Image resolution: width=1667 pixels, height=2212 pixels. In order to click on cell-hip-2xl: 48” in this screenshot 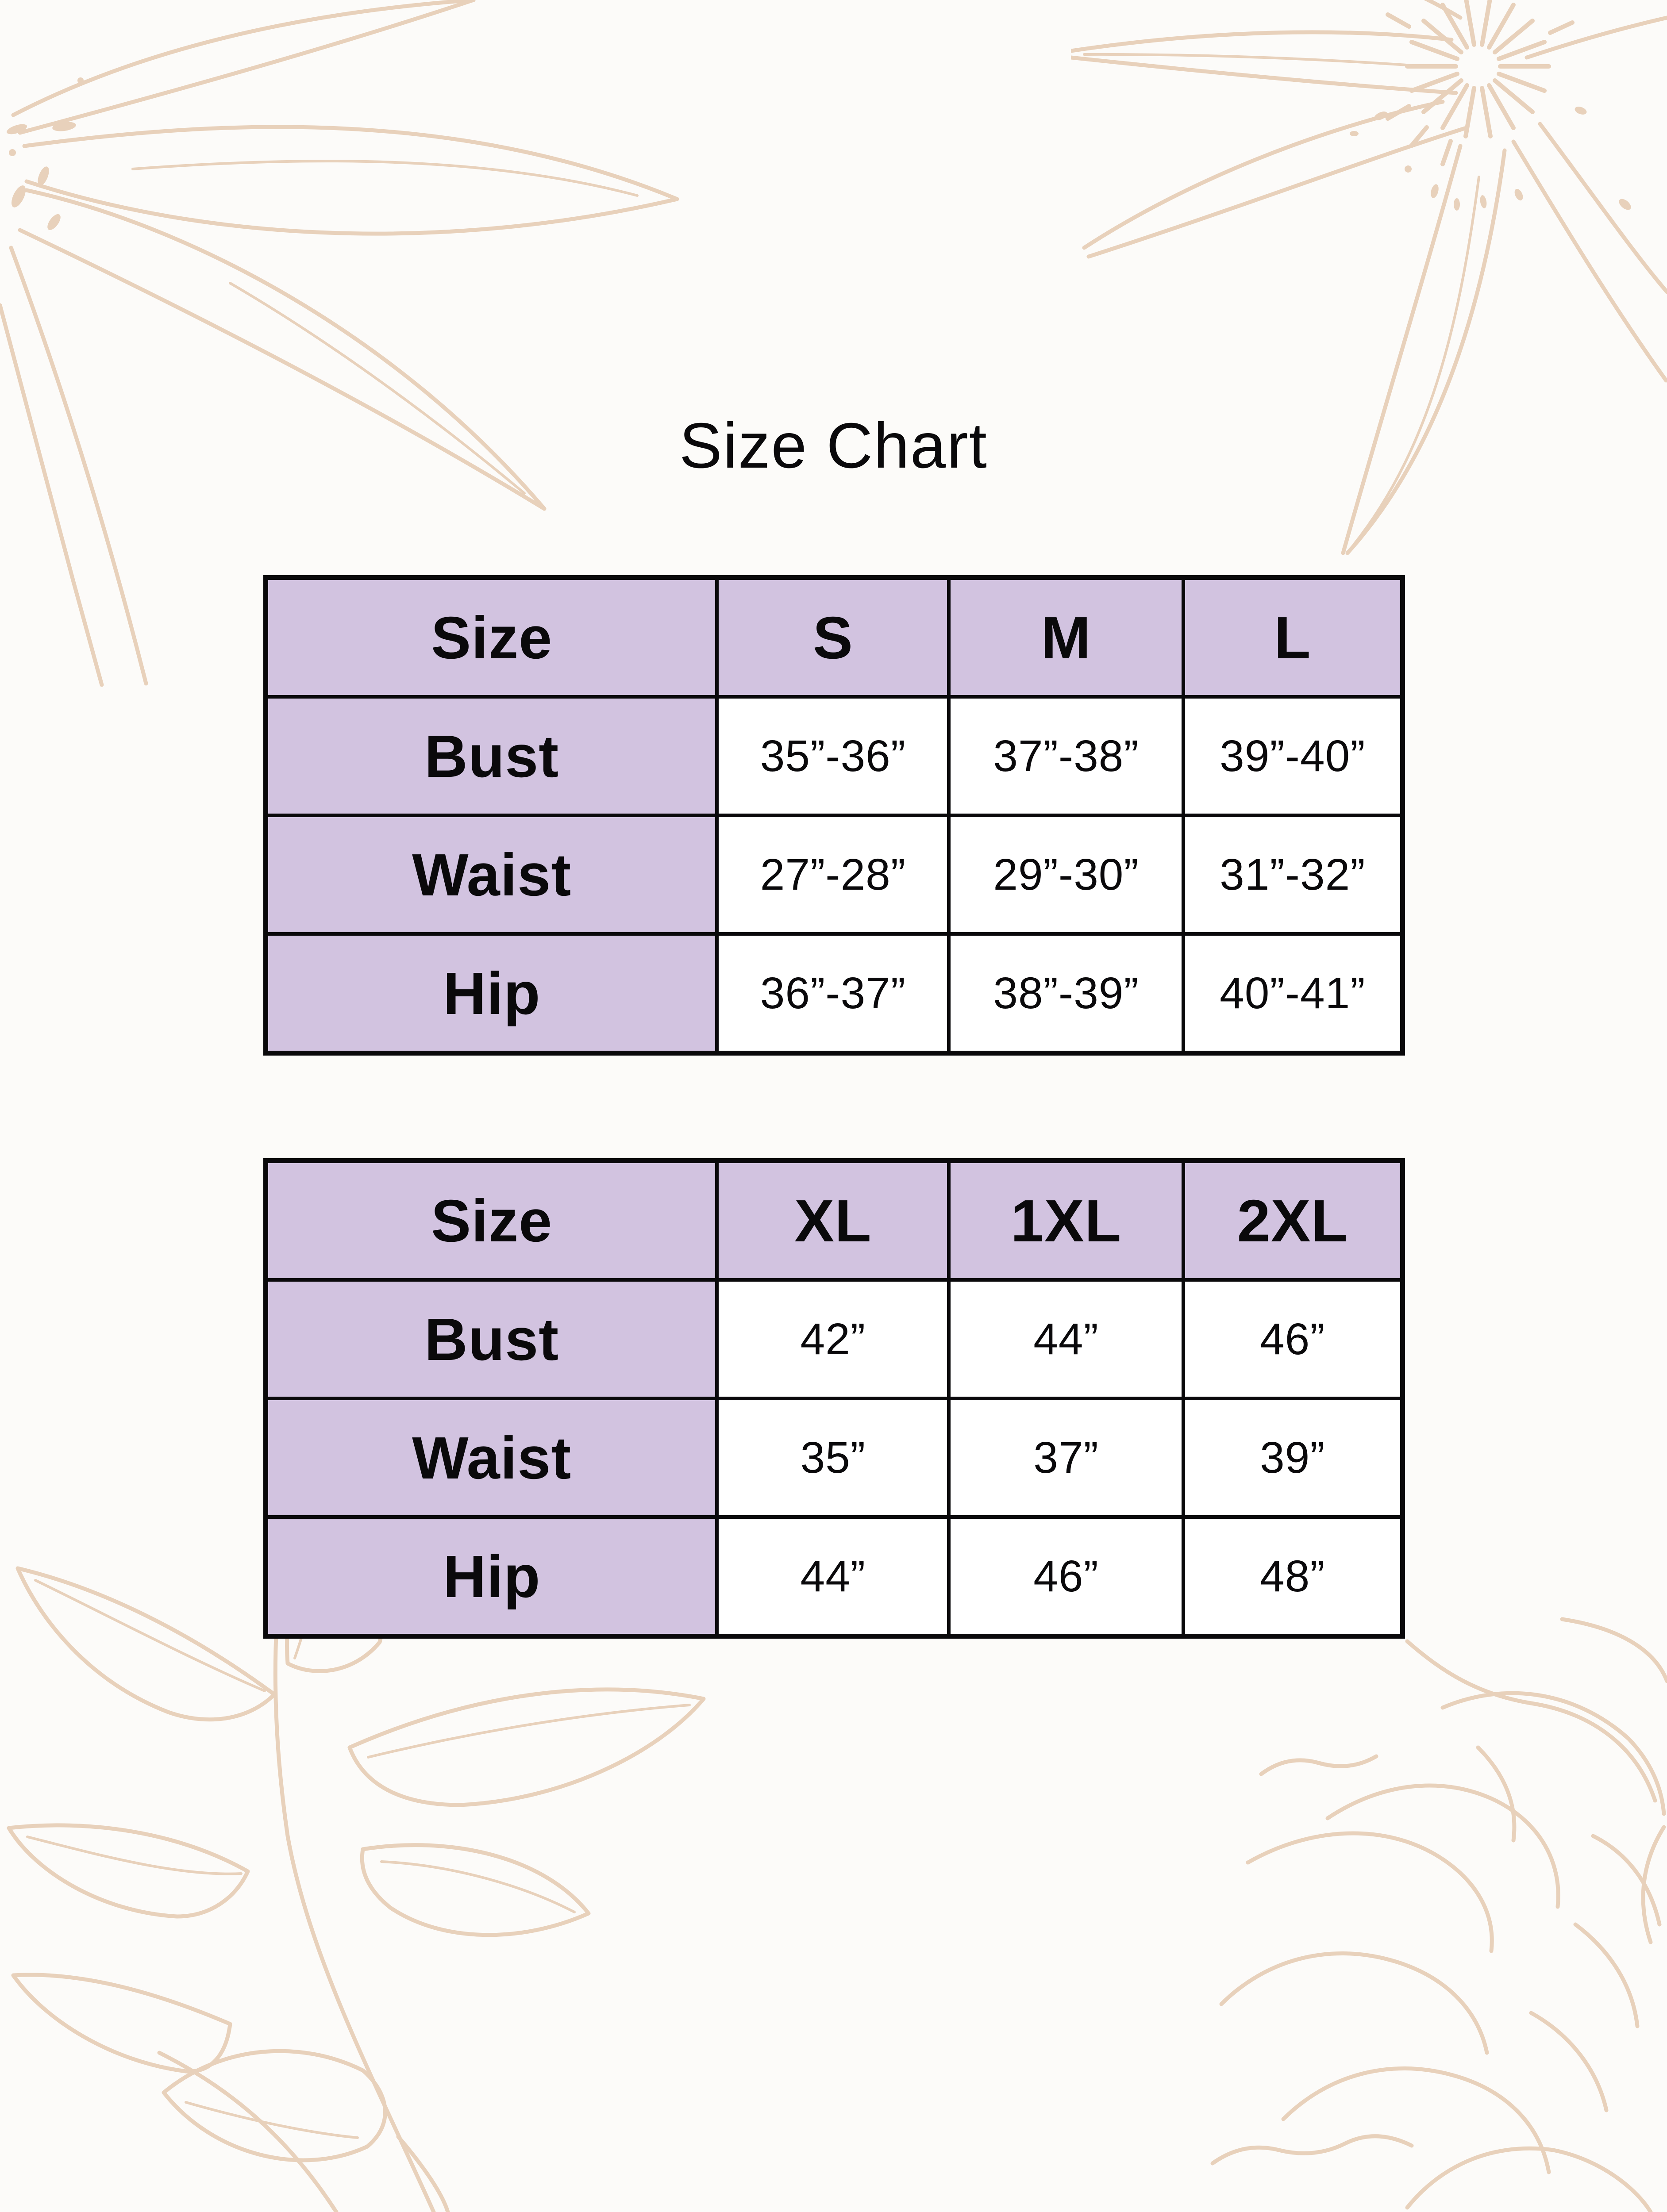, I will do `click(1293, 1577)`.